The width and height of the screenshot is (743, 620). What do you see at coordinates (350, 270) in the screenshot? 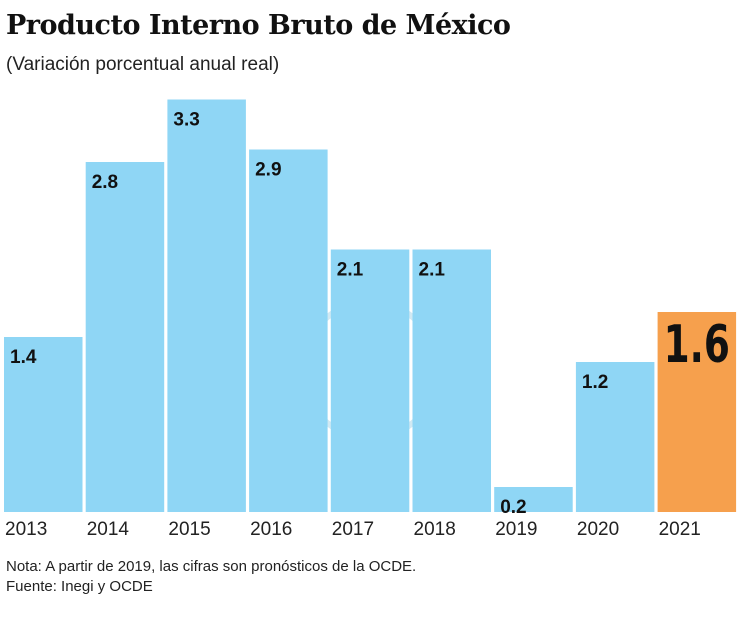
I see `data-label-2017: 2.1` at bounding box center [350, 270].